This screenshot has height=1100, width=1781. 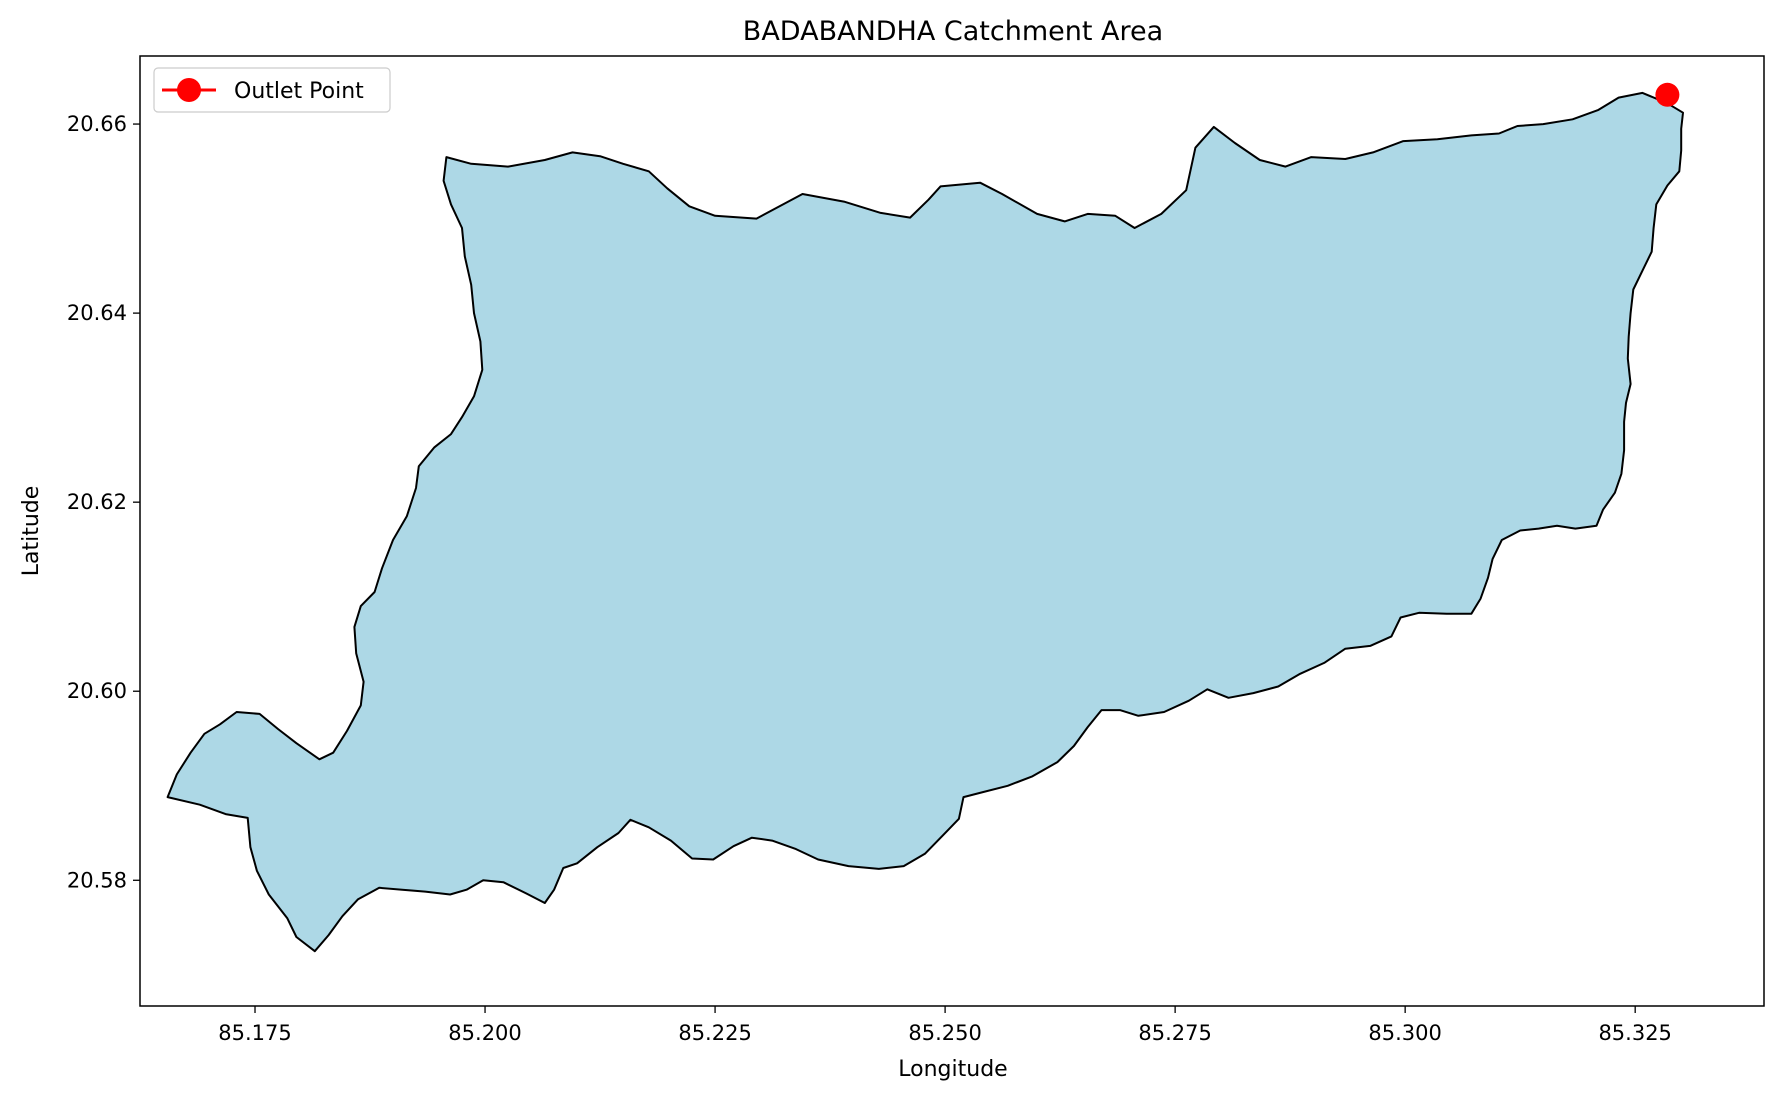 I want to click on y-tick-label: 20.62, so click(x=97, y=502).